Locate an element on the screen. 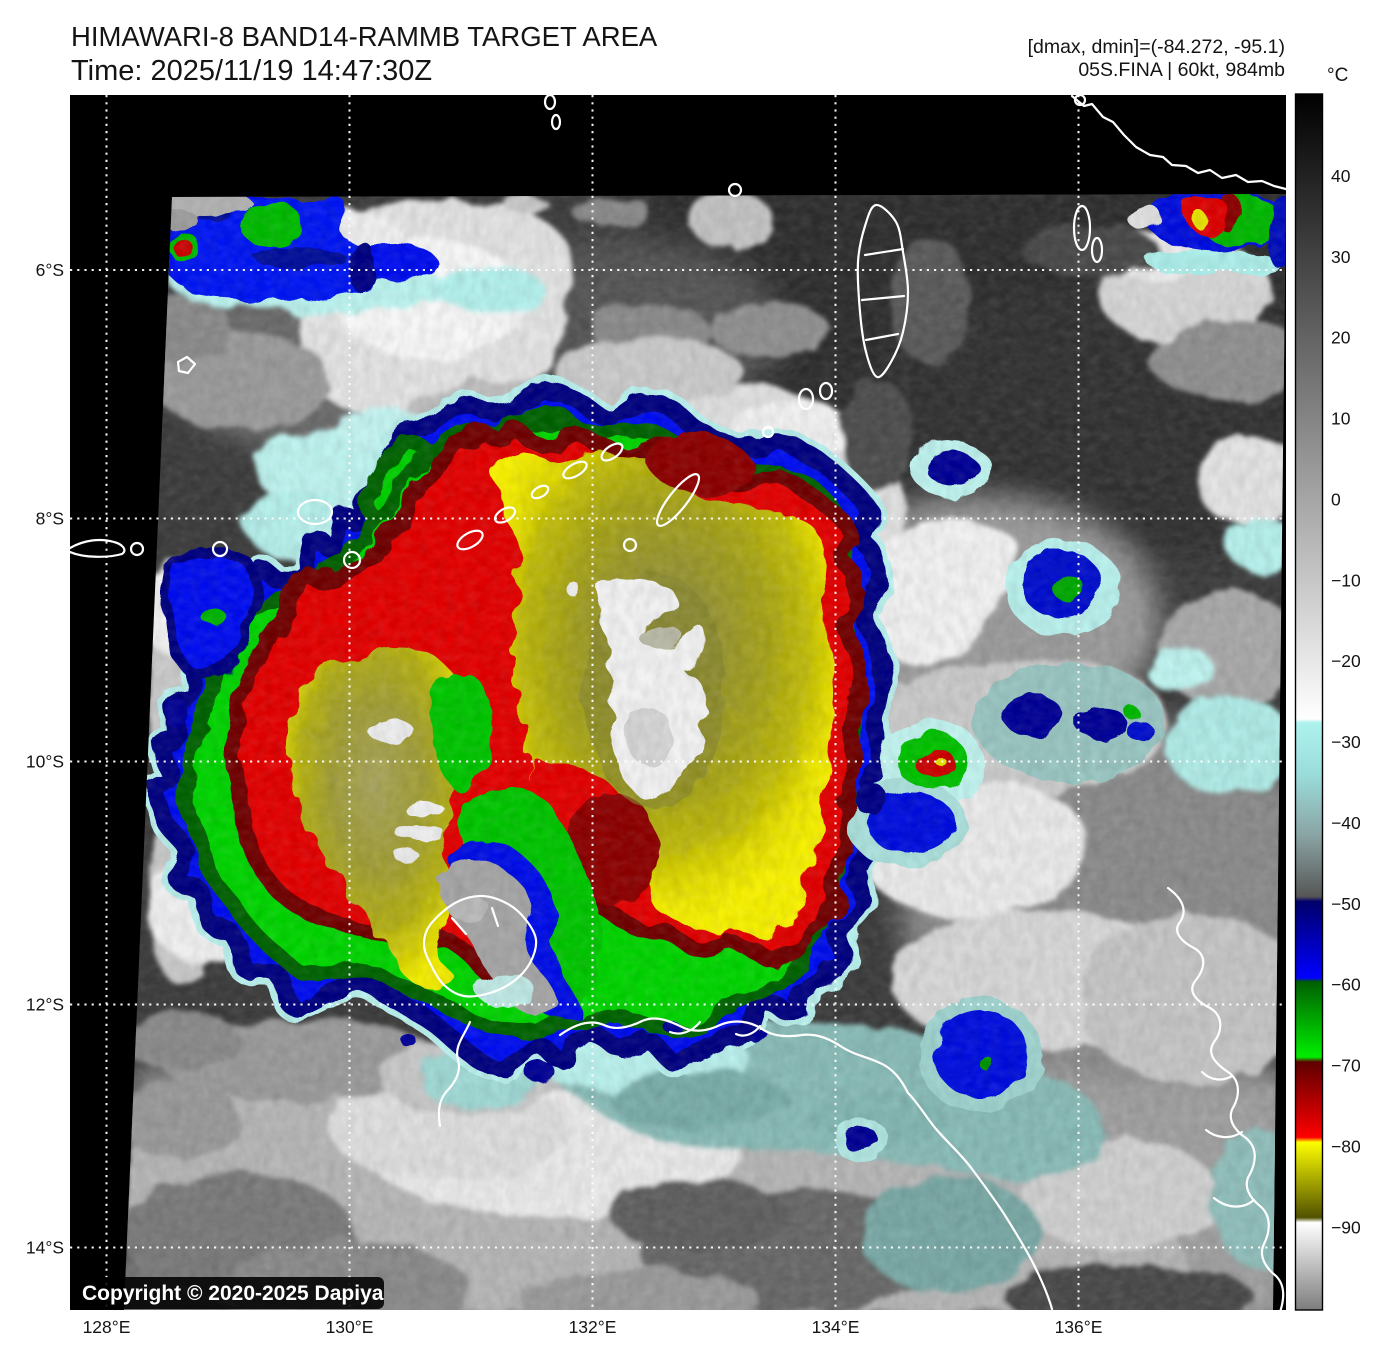  svg-text: −50 is located at coordinates (1346, 904).